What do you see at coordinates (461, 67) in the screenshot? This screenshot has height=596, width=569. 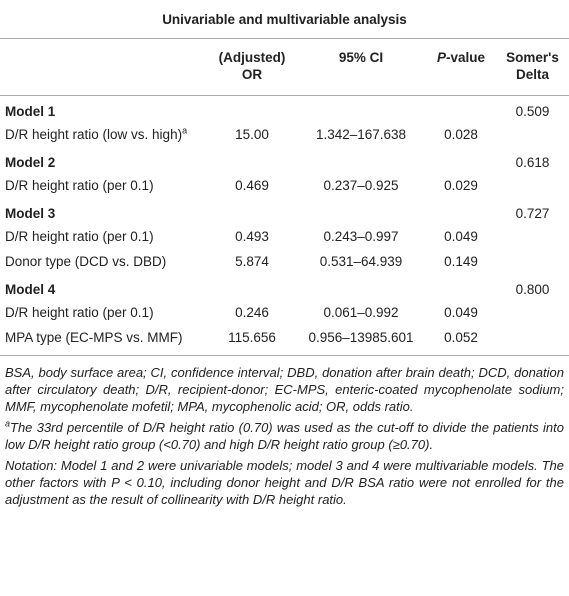 I see `column-header: P-value` at bounding box center [461, 67].